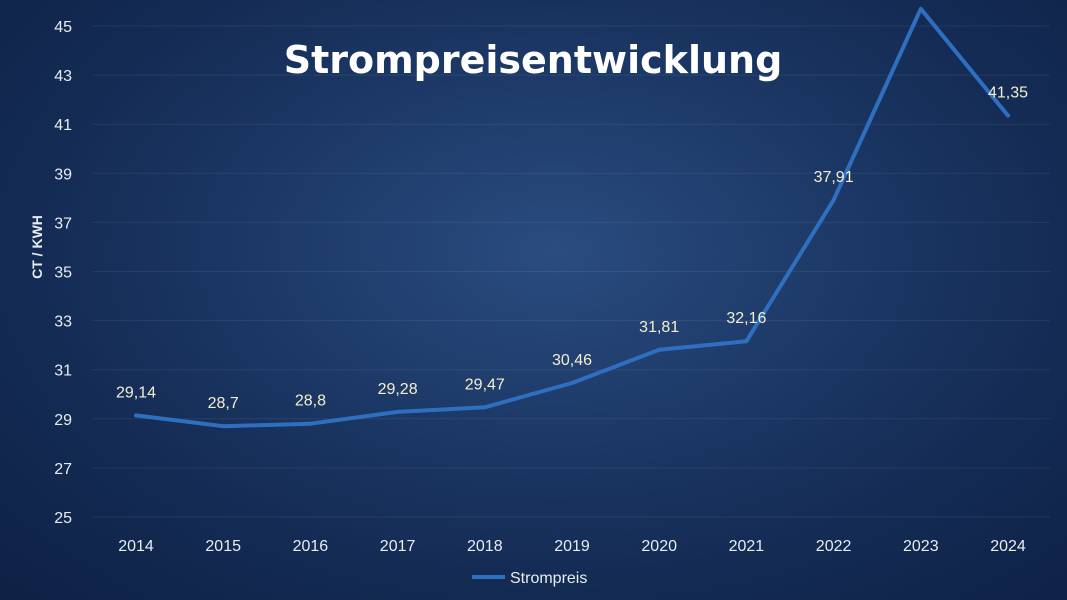 Image resolution: width=1067 pixels, height=600 pixels. Describe the element at coordinates (136, 546) in the screenshot. I see `x-tick-label: 2014` at that location.